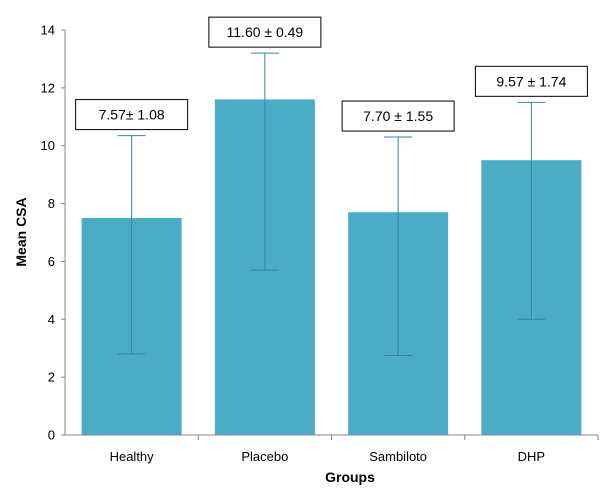  I want to click on annotation-label: 11.60 ± 0.49, so click(265, 32).